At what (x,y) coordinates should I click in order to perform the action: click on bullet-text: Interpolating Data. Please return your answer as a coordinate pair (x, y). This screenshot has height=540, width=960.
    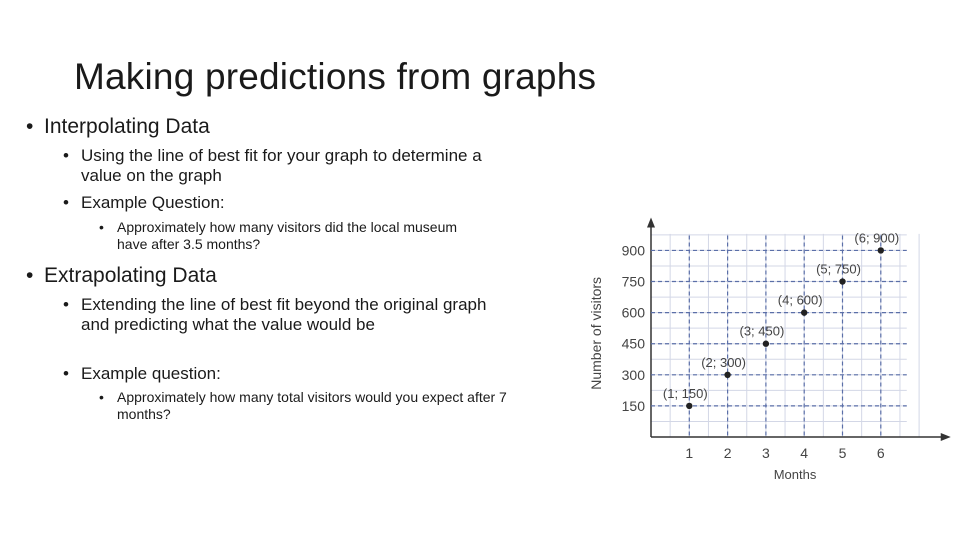
    Looking at the image, I should click on (127, 126).